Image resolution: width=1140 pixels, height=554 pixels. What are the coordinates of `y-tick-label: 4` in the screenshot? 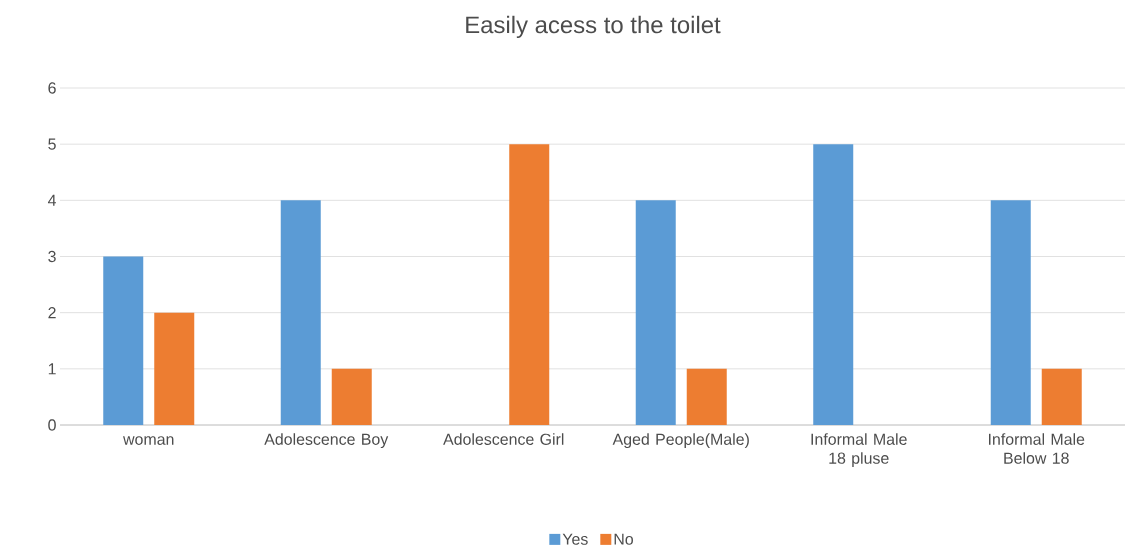 It's located at (52, 200).